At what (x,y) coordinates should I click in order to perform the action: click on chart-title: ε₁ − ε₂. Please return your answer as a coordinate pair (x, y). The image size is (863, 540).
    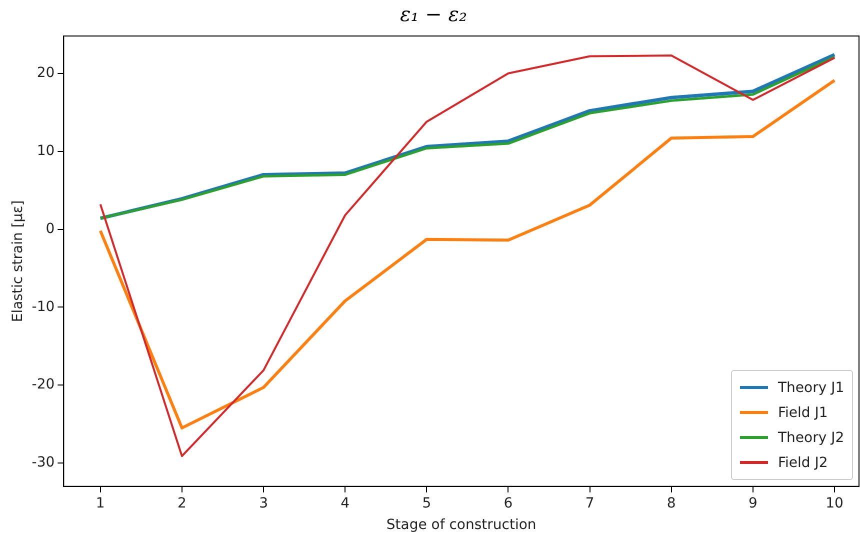
    Looking at the image, I should click on (433, 14).